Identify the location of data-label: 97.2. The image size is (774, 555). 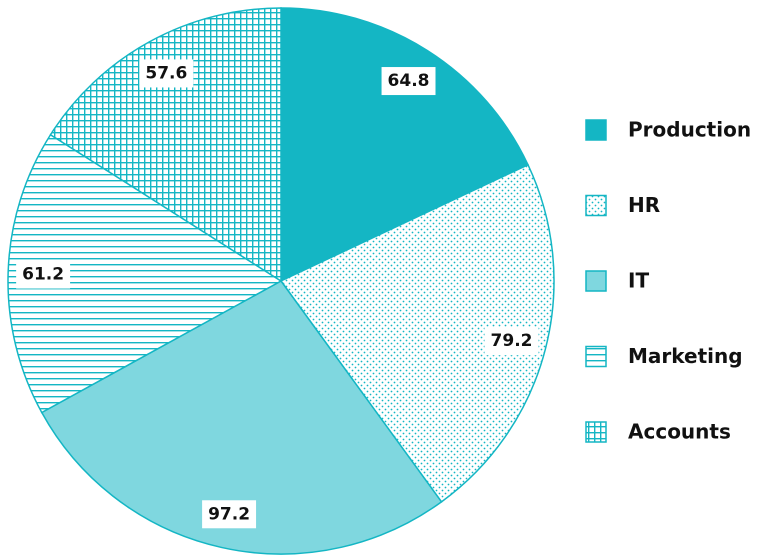
(229, 514).